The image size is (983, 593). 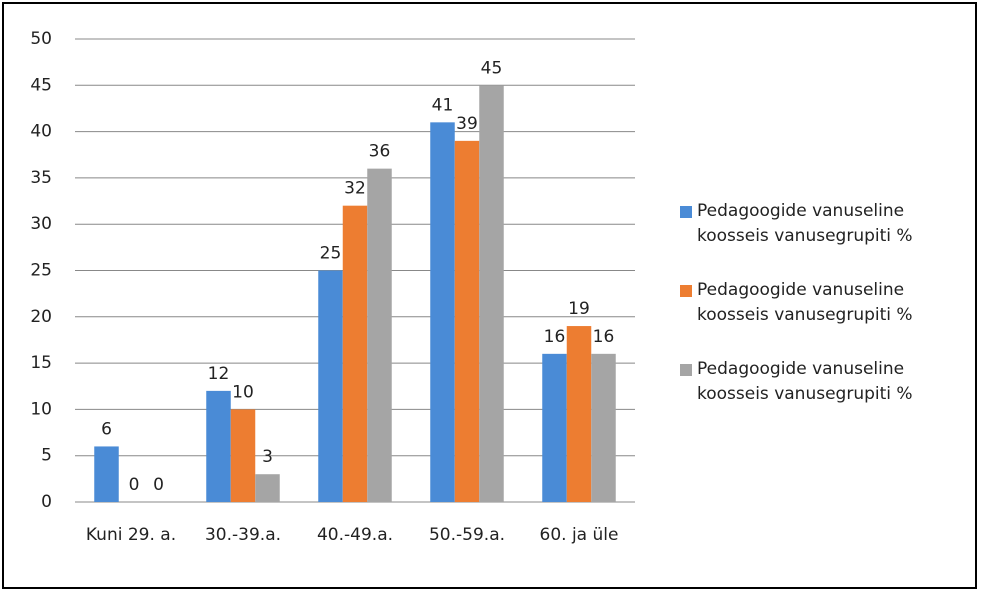 I want to click on x-tick-label: 30.-39.a., so click(x=243, y=535).